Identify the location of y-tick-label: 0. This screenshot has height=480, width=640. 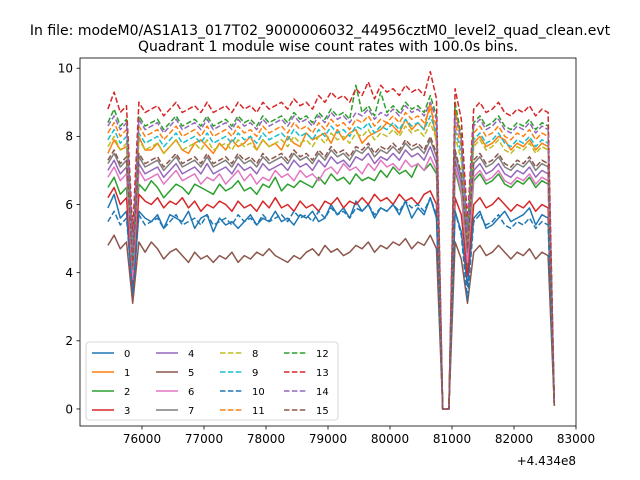
(69, 409).